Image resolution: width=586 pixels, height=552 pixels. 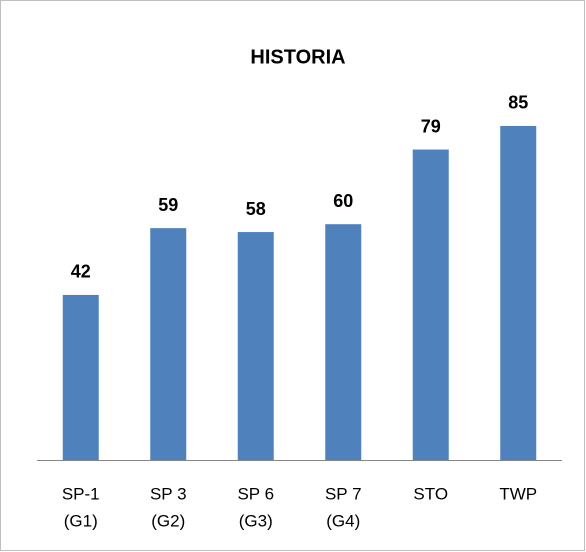 What do you see at coordinates (256, 209) in the screenshot?
I see `data-label: 58` at bounding box center [256, 209].